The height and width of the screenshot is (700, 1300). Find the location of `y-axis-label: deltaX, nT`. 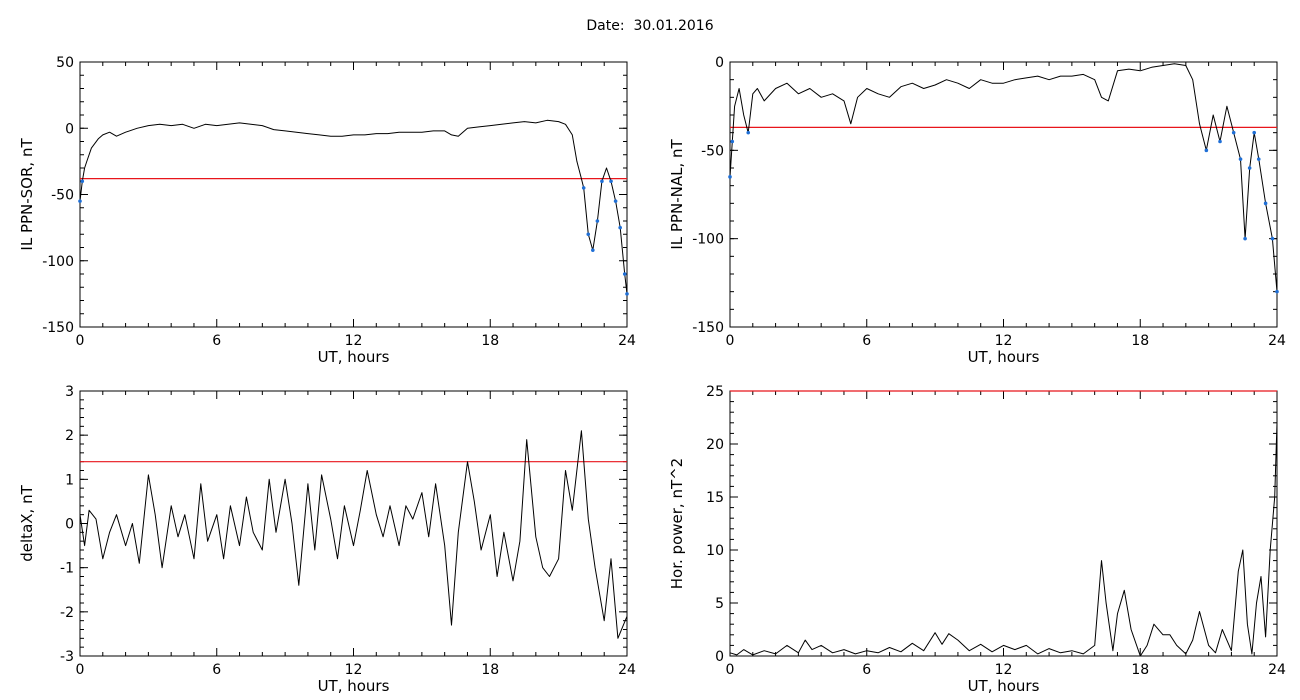

y-axis-label: deltaX, nT is located at coordinates (27, 522).